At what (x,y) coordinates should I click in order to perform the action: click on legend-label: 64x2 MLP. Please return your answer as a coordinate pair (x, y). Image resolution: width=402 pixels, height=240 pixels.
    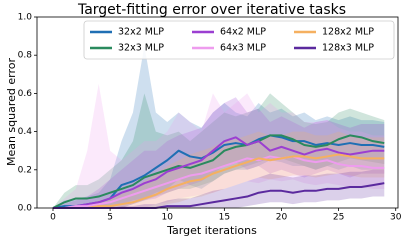
    Looking at the image, I should click on (243, 32).